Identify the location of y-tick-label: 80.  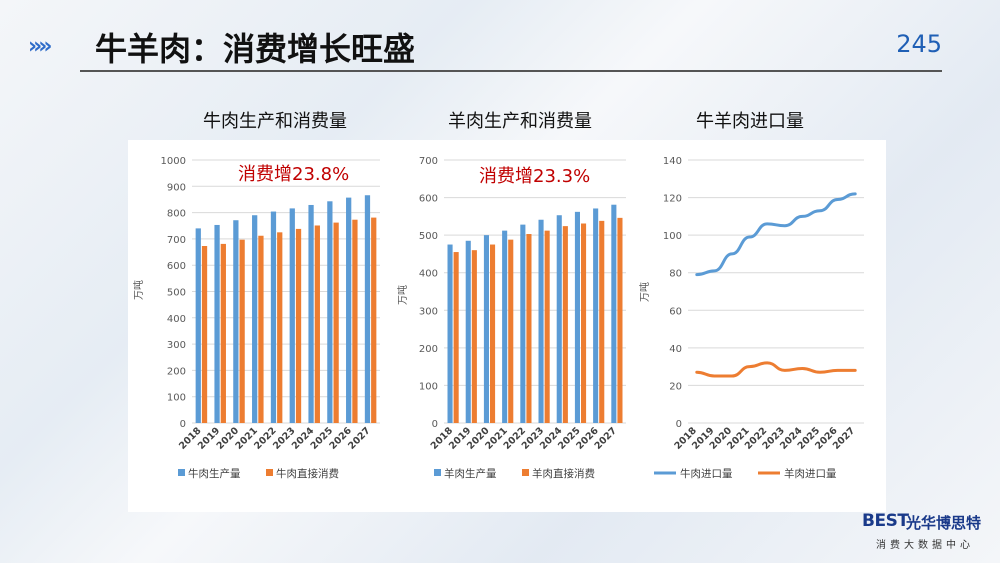
(675, 274).